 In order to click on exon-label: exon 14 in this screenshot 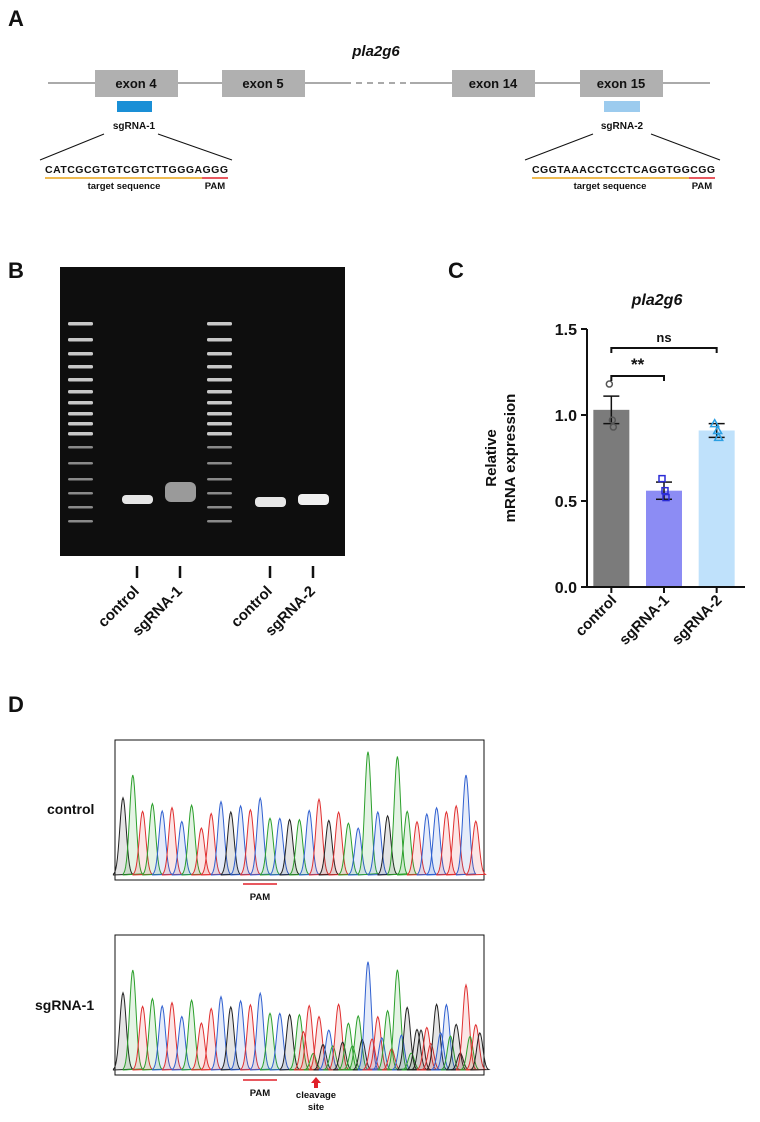, I will do `click(493, 83)`.